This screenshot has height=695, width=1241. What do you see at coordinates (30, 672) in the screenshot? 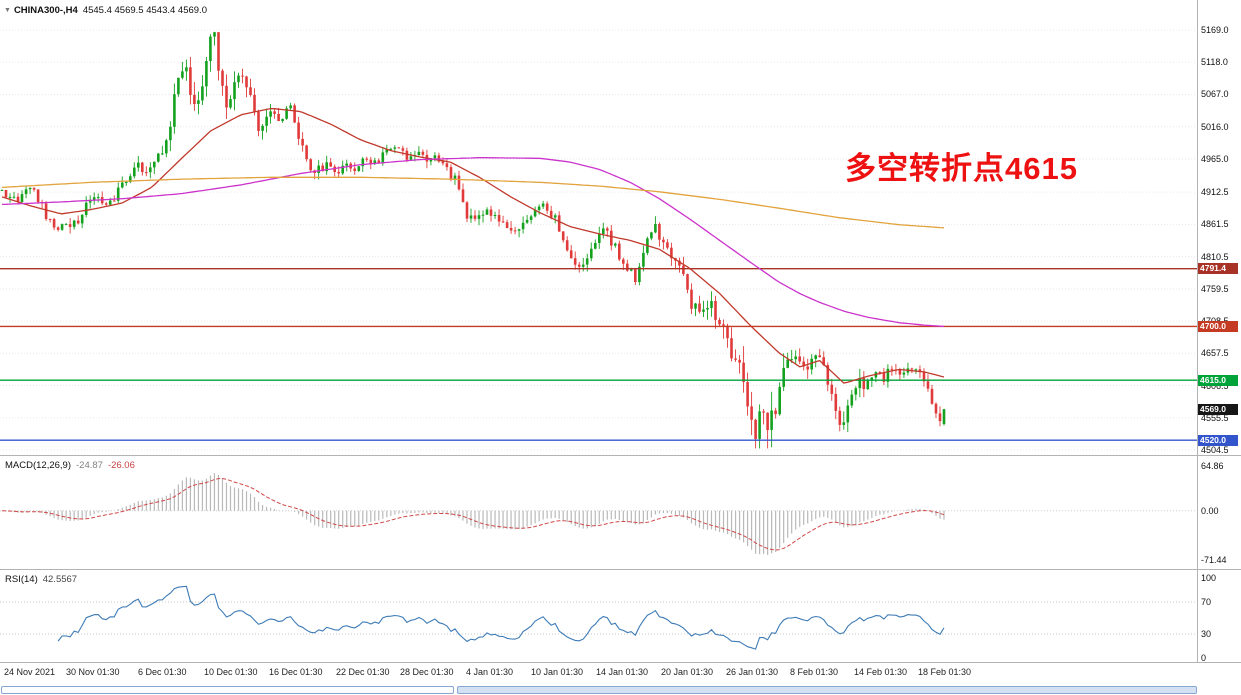
I see `time-tick-label: 24 Nov 2021` at bounding box center [30, 672].